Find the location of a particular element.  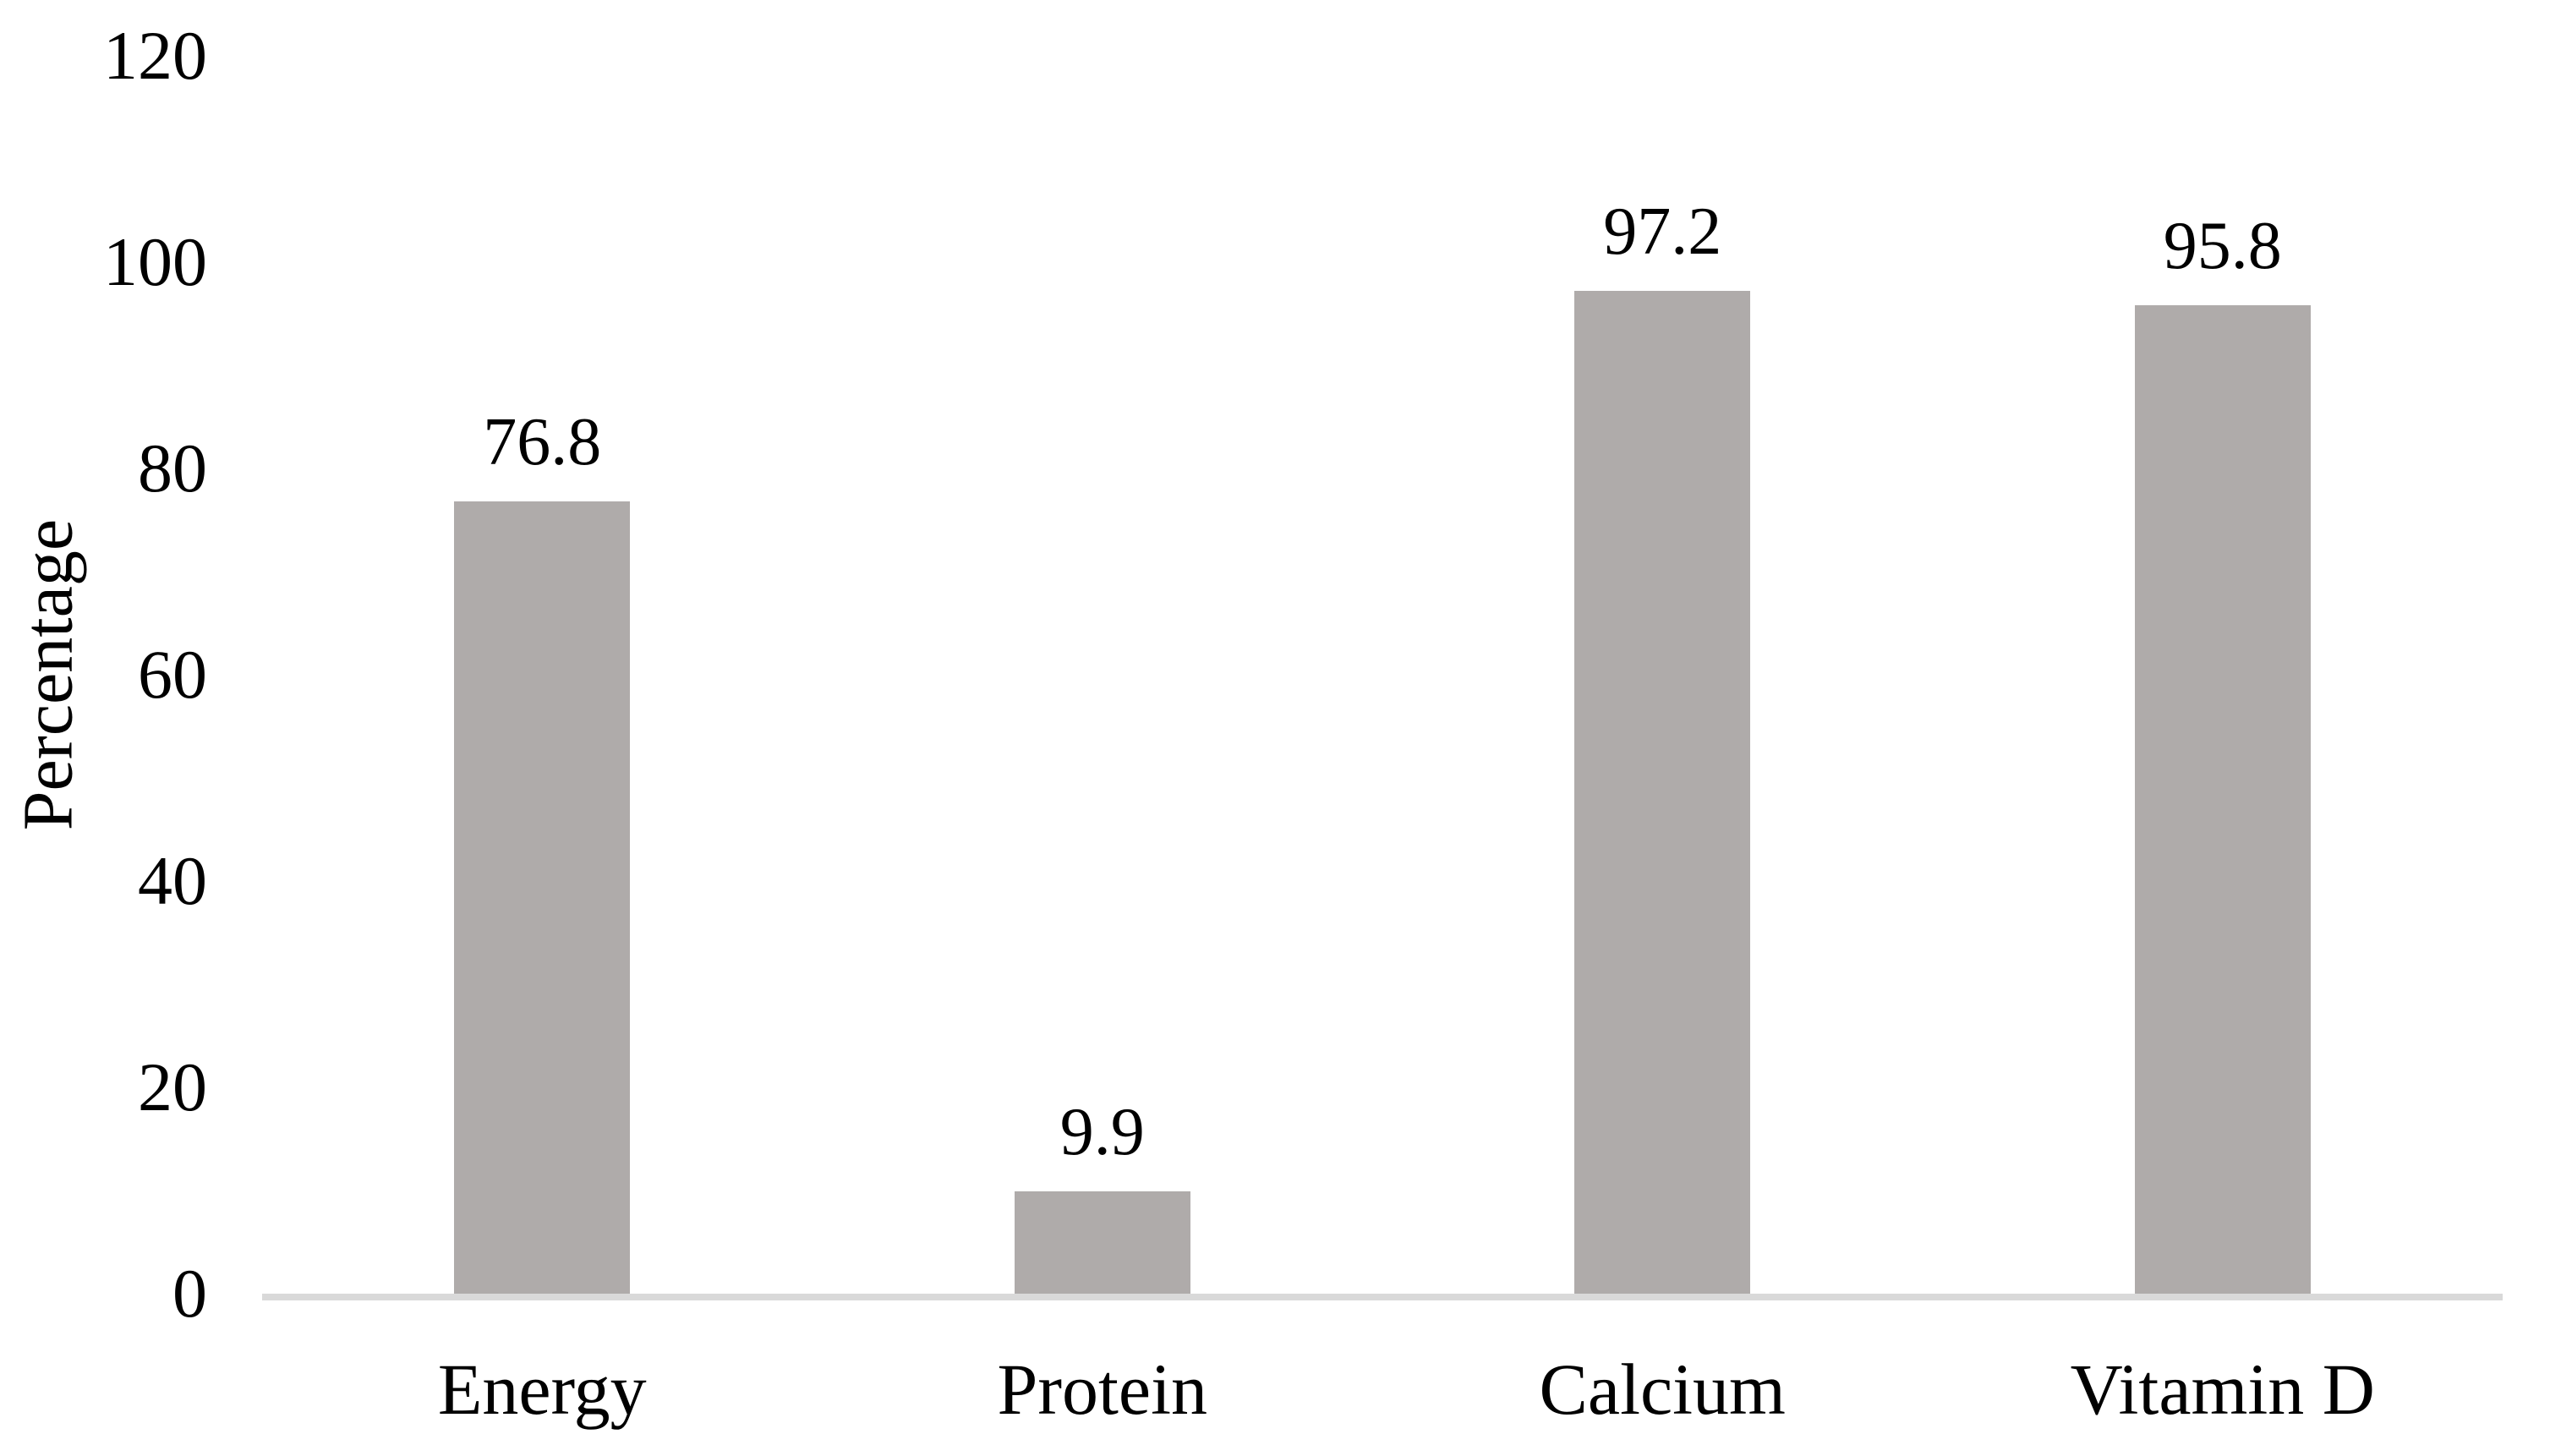

bar-value-label: 9.9 is located at coordinates (1102, 1133).